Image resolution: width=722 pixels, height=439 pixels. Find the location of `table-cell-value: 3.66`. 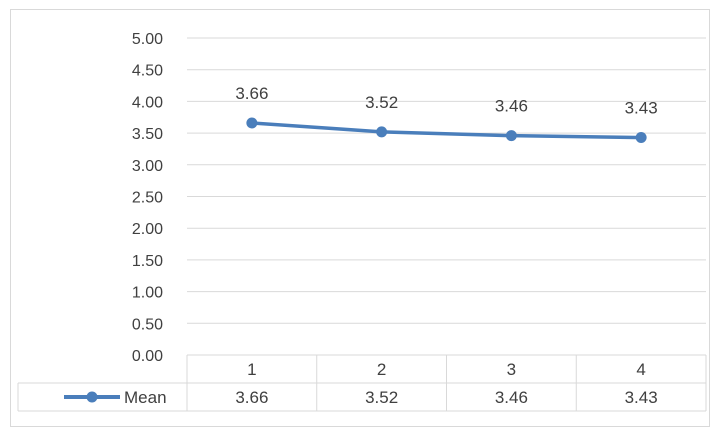

table-cell-value: 3.66 is located at coordinates (251, 397).